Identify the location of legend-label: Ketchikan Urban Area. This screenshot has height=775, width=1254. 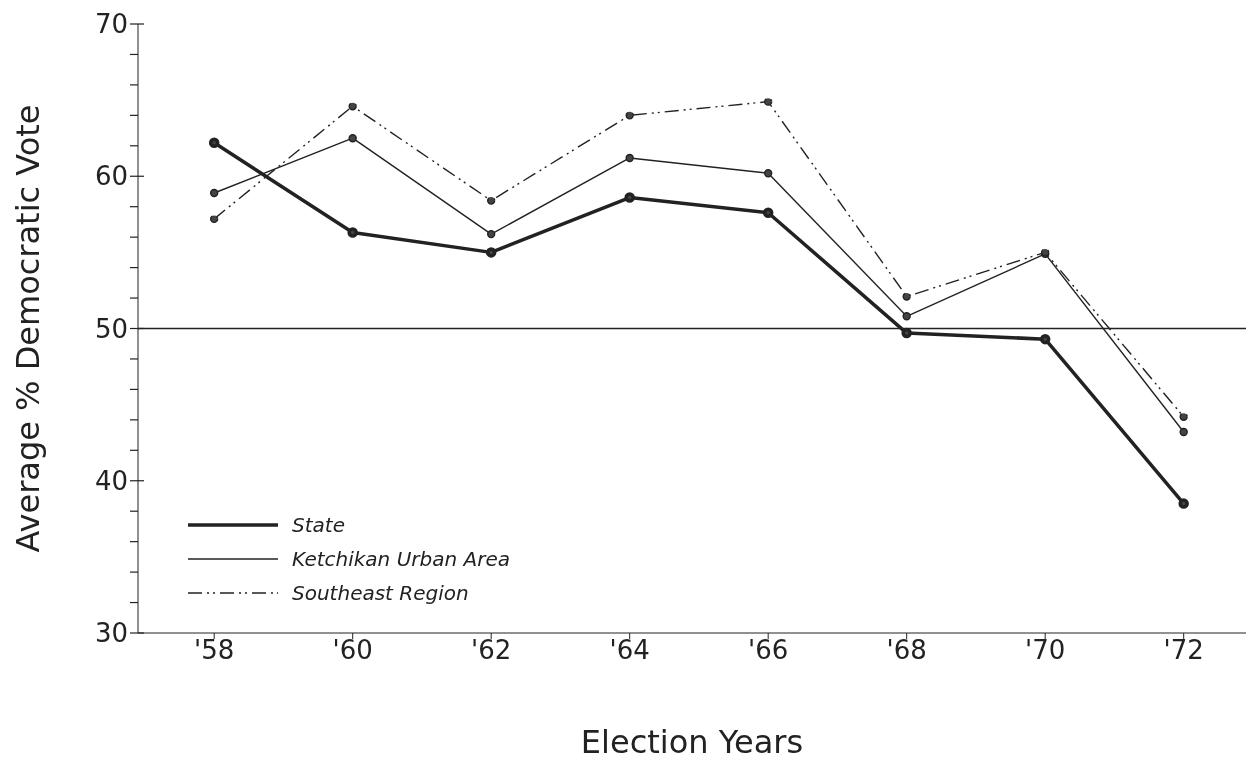
(401, 559).